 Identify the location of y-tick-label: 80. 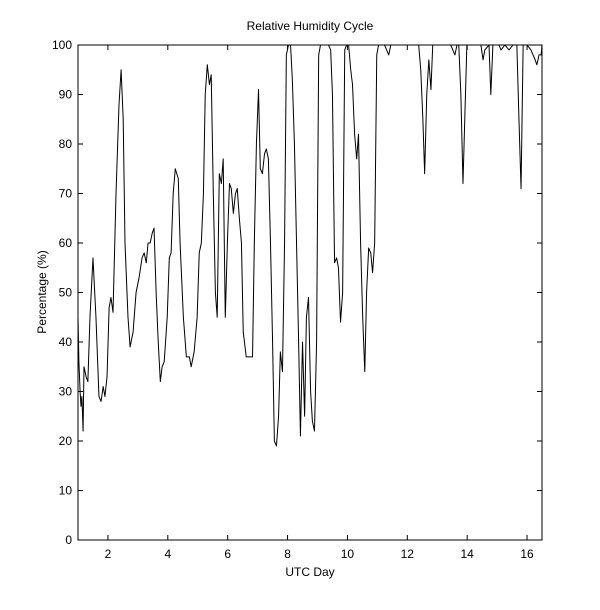
(66, 144).